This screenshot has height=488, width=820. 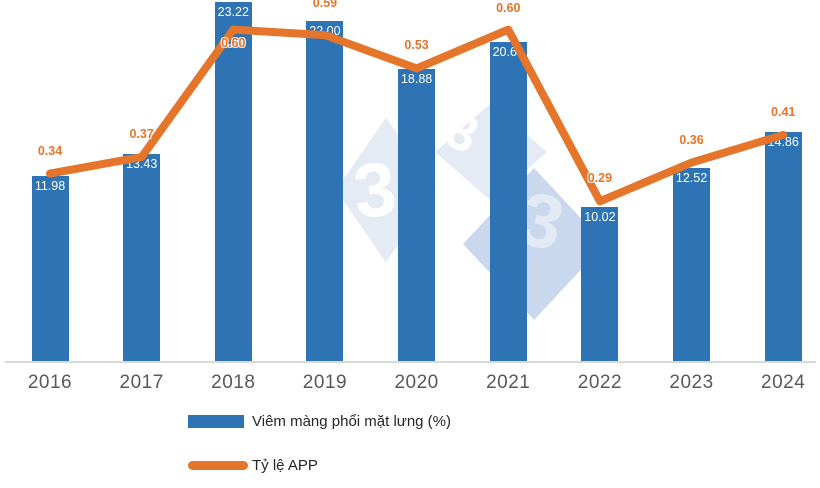 I want to click on legend-item-line: Tỷ lệ APP, so click(x=253, y=465).